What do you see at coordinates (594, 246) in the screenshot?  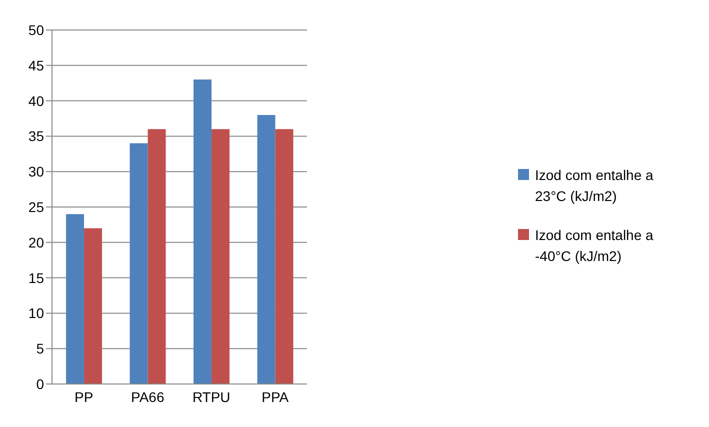 I see `legend-label: Izod com entalhe a -40°C (kJ/m2)` at bounding box center [594, 246].